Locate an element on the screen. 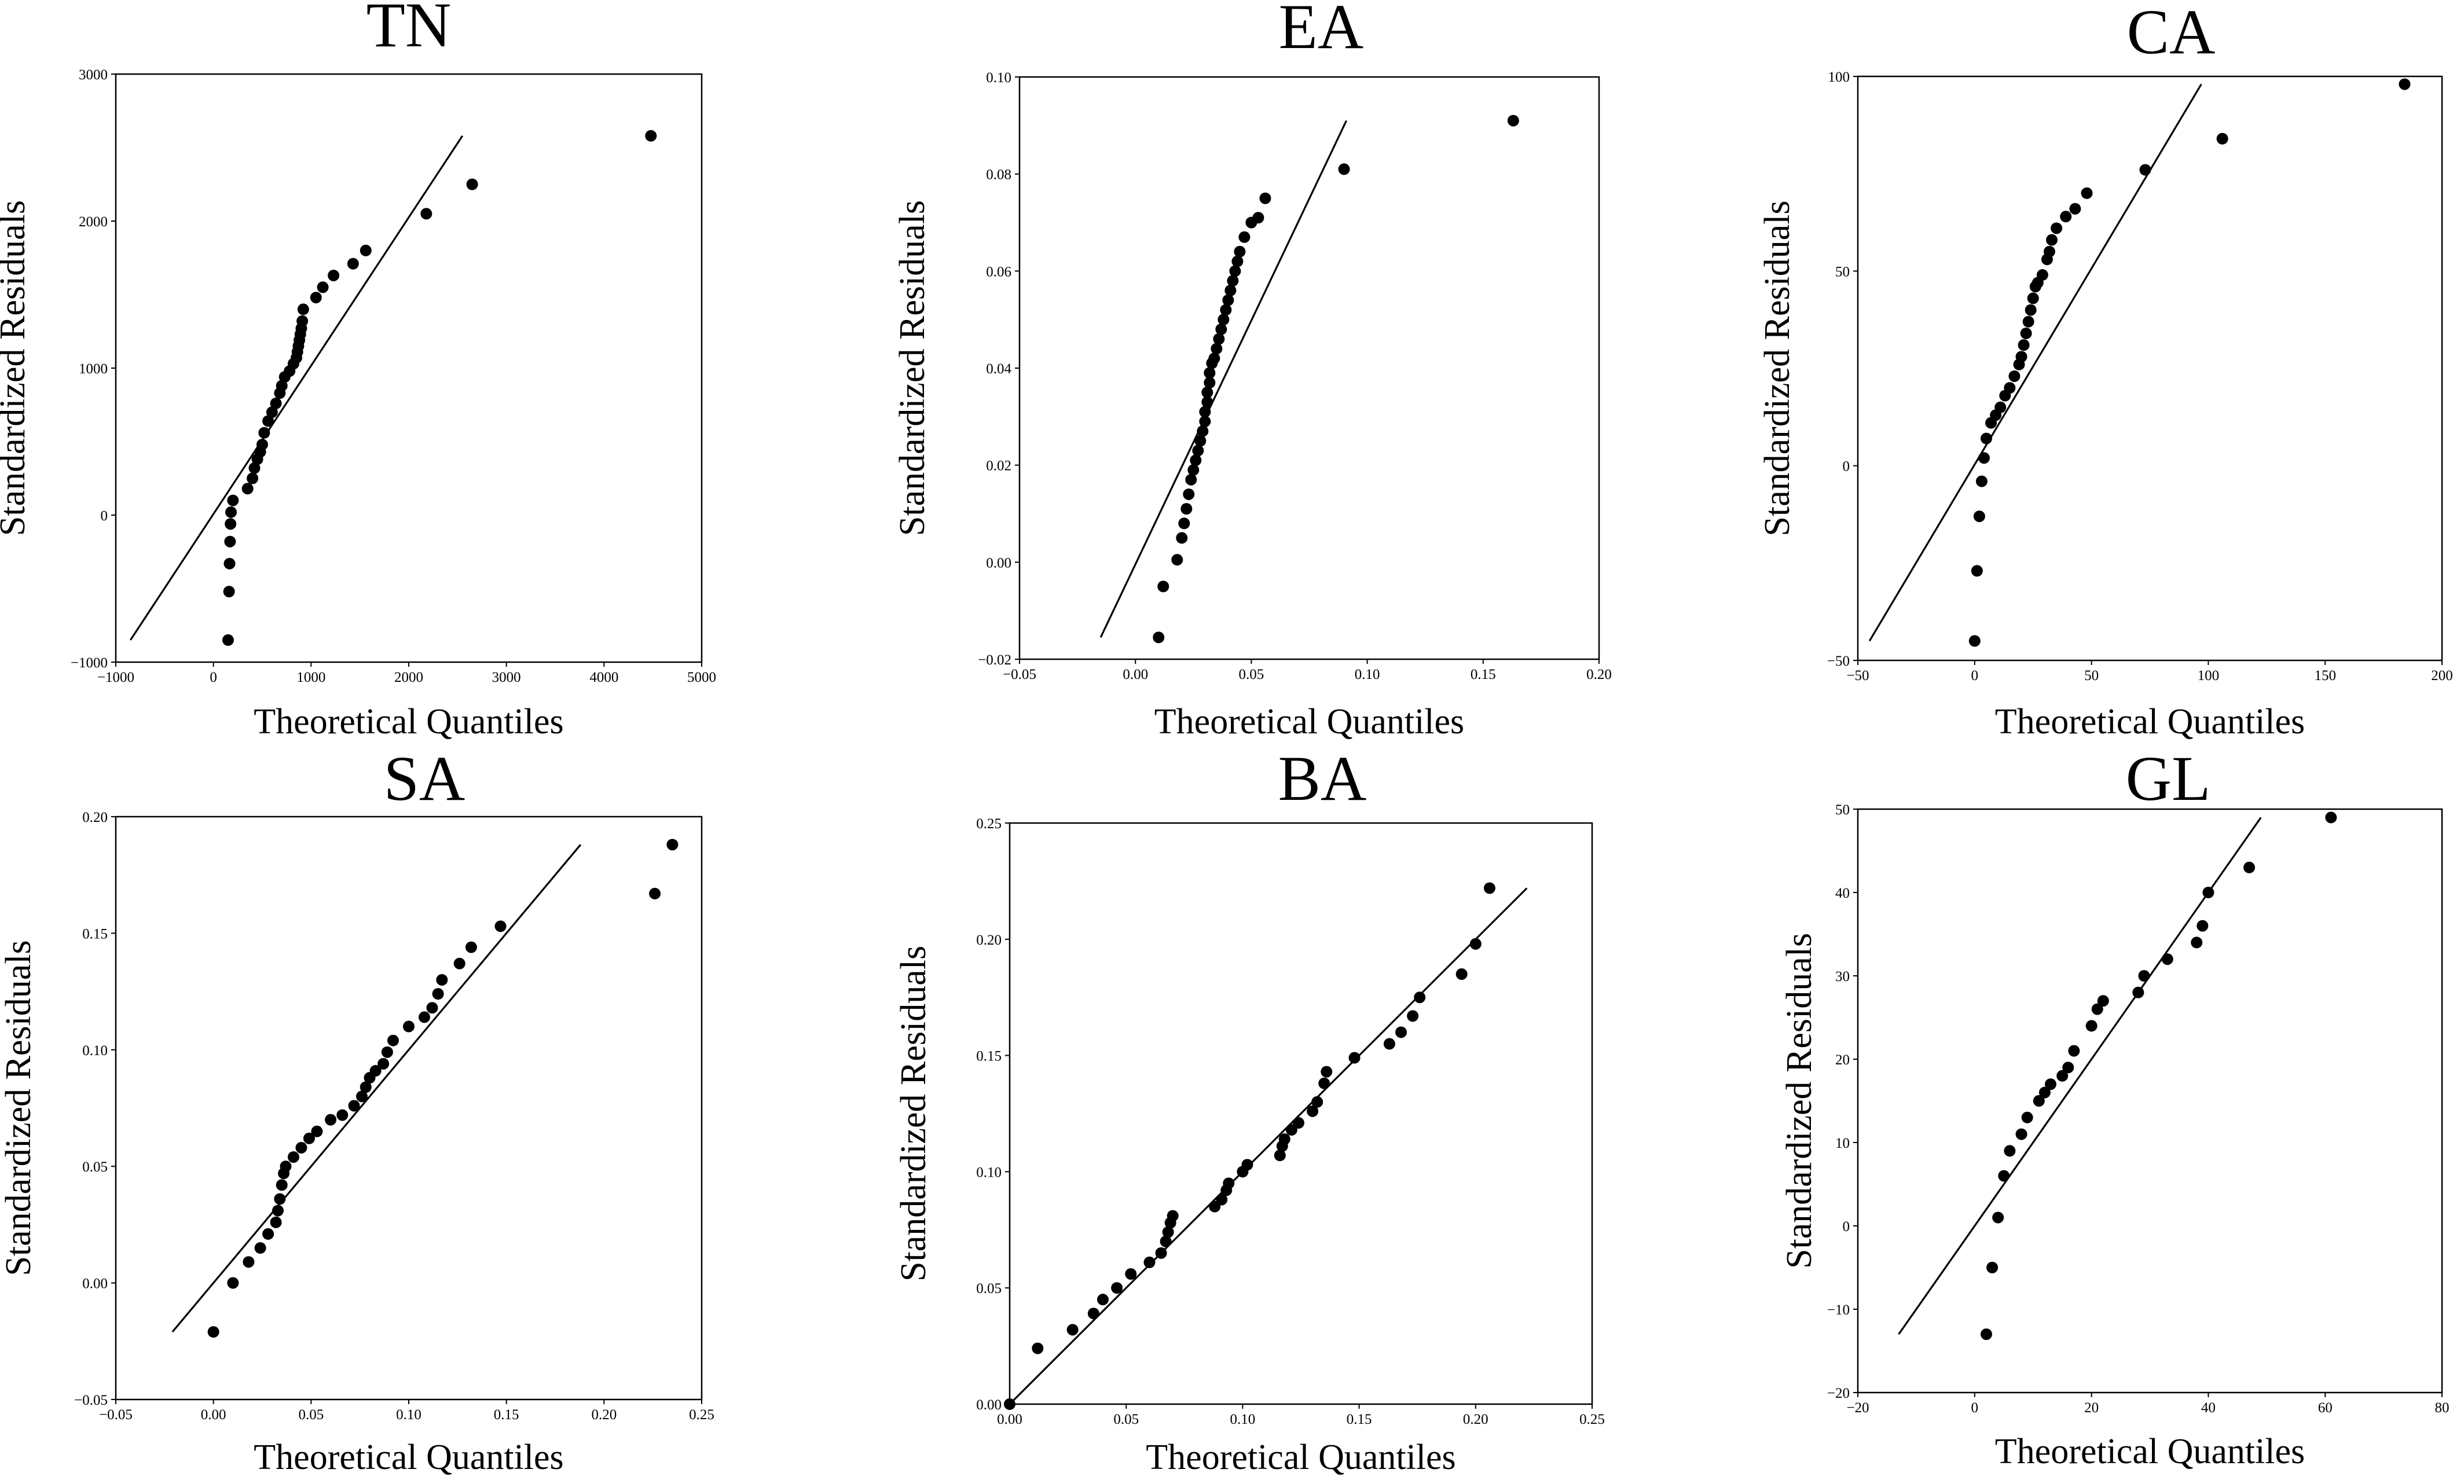 The width and height of the screenshot is (2464, 1484). x-tick-label: 1000 is located at coordinates (311, 678).